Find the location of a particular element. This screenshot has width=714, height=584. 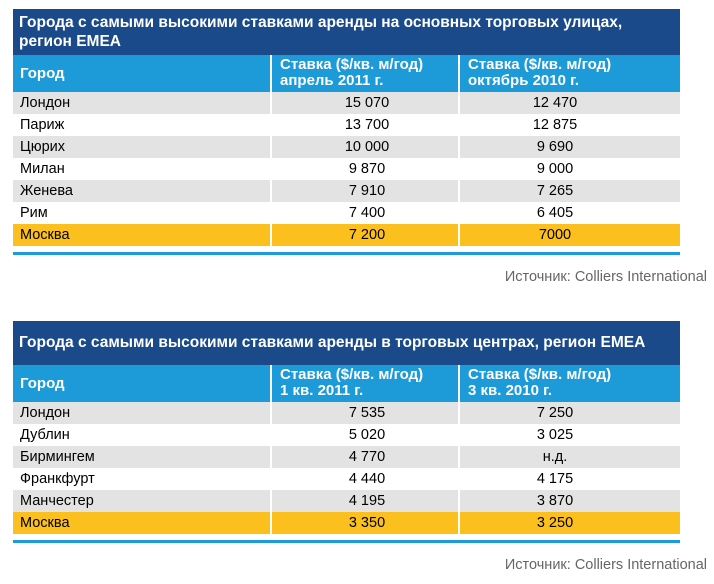

header-rate-current: Ставка ($/кв. м/год) 1 кв. 2011 г. is located at coordinates (364, 383).